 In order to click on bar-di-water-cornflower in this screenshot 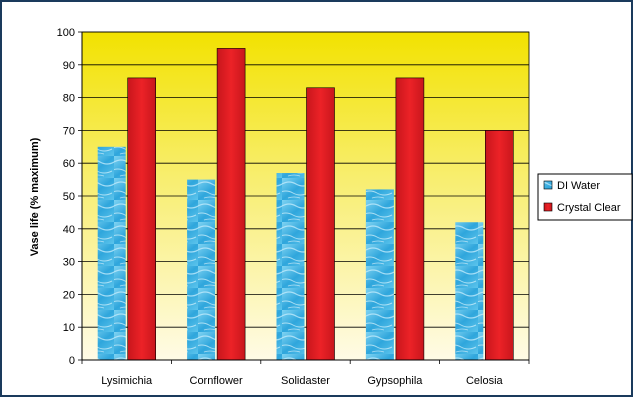, I will do `click(201, 269)`.